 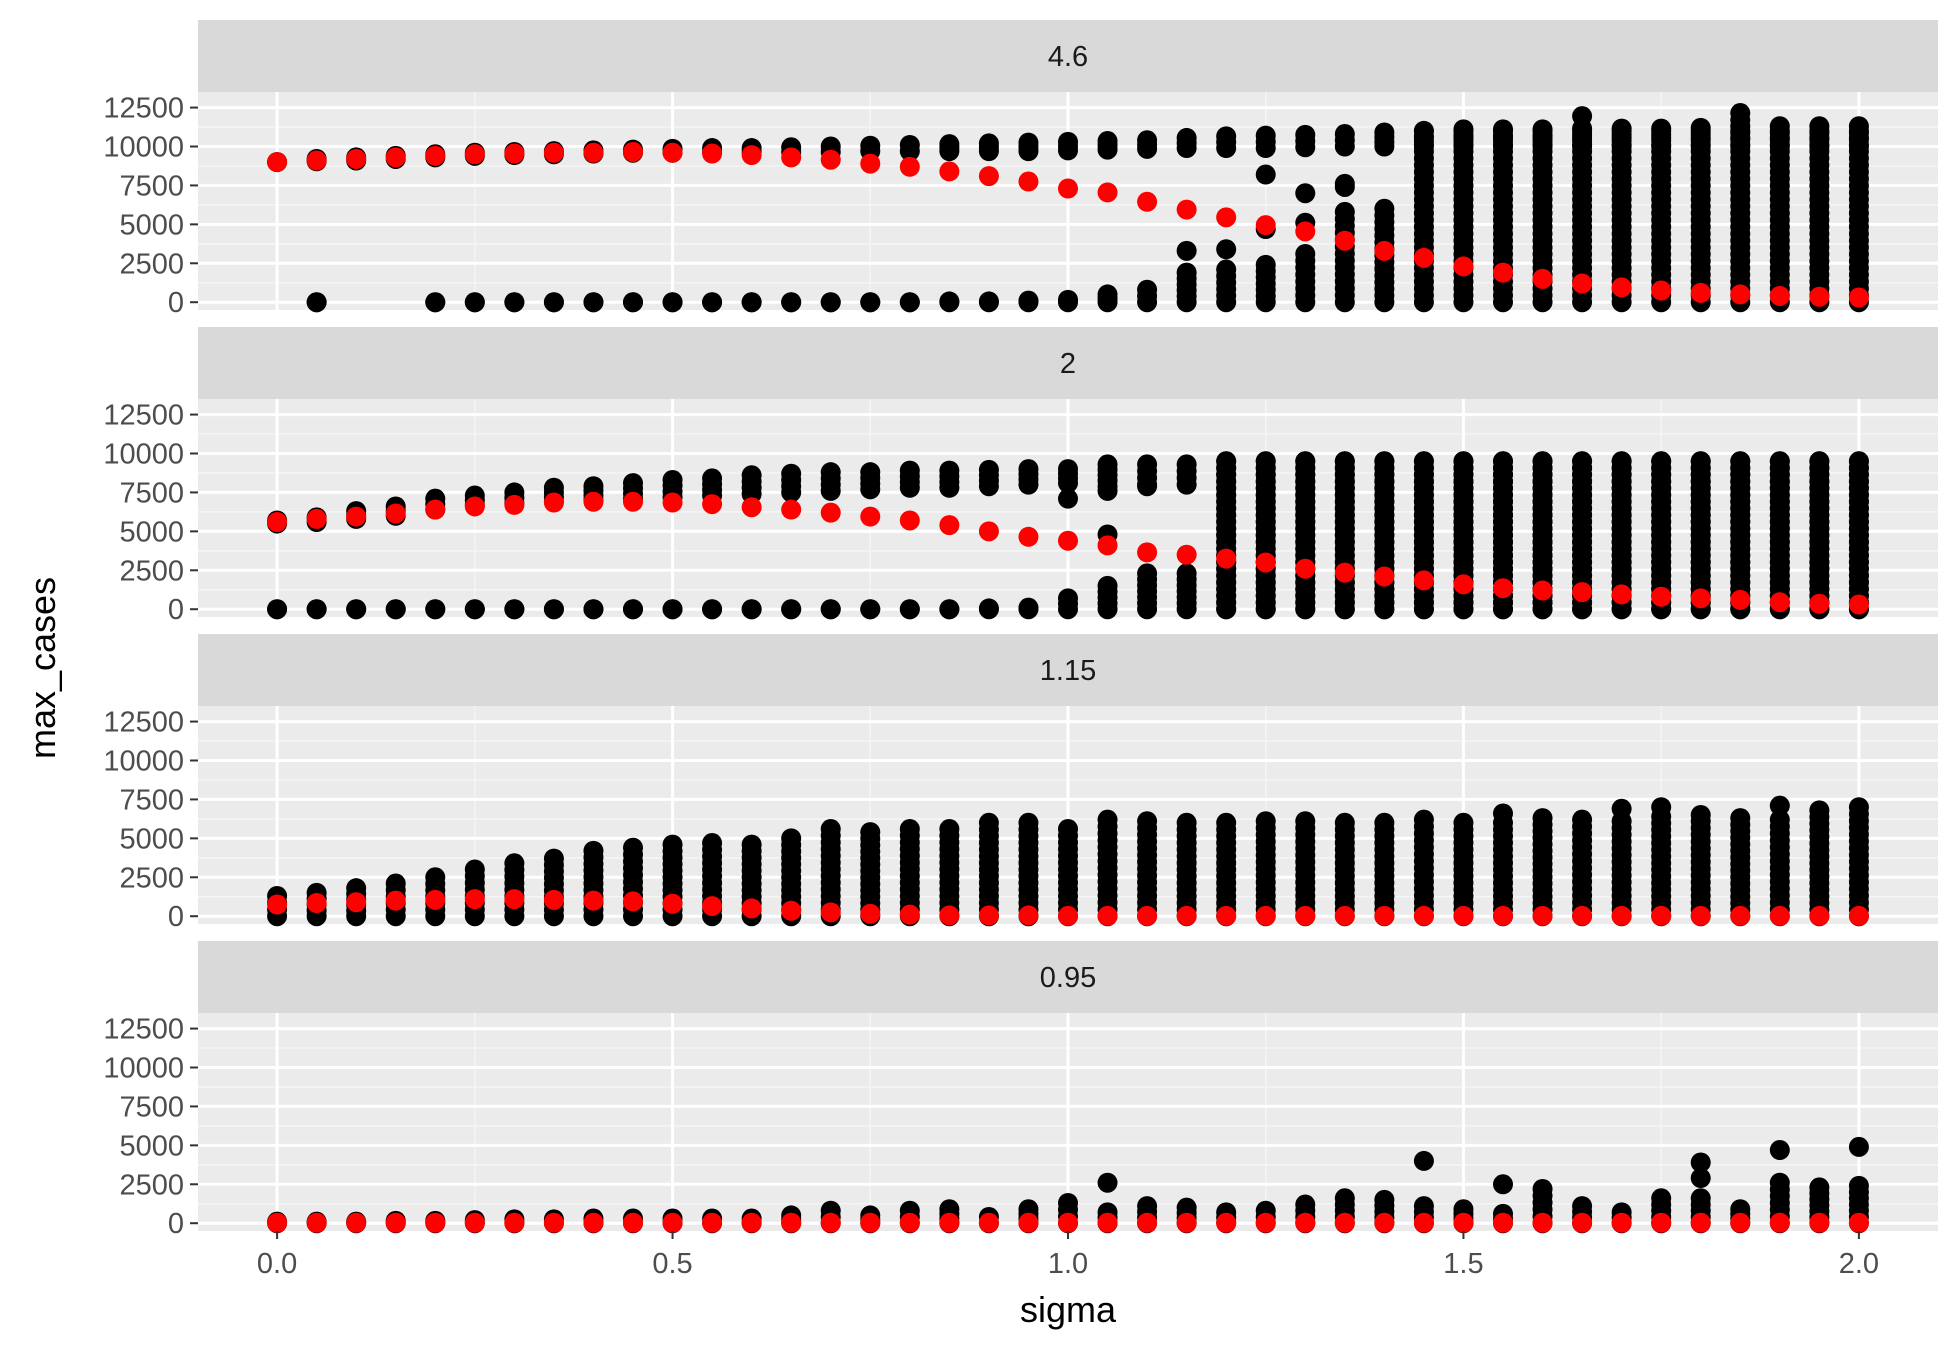 What do you see at coordinates (151, 571) in the screenshot?
I see `y-tick-label: 2500` at bounding box center [151, 571].